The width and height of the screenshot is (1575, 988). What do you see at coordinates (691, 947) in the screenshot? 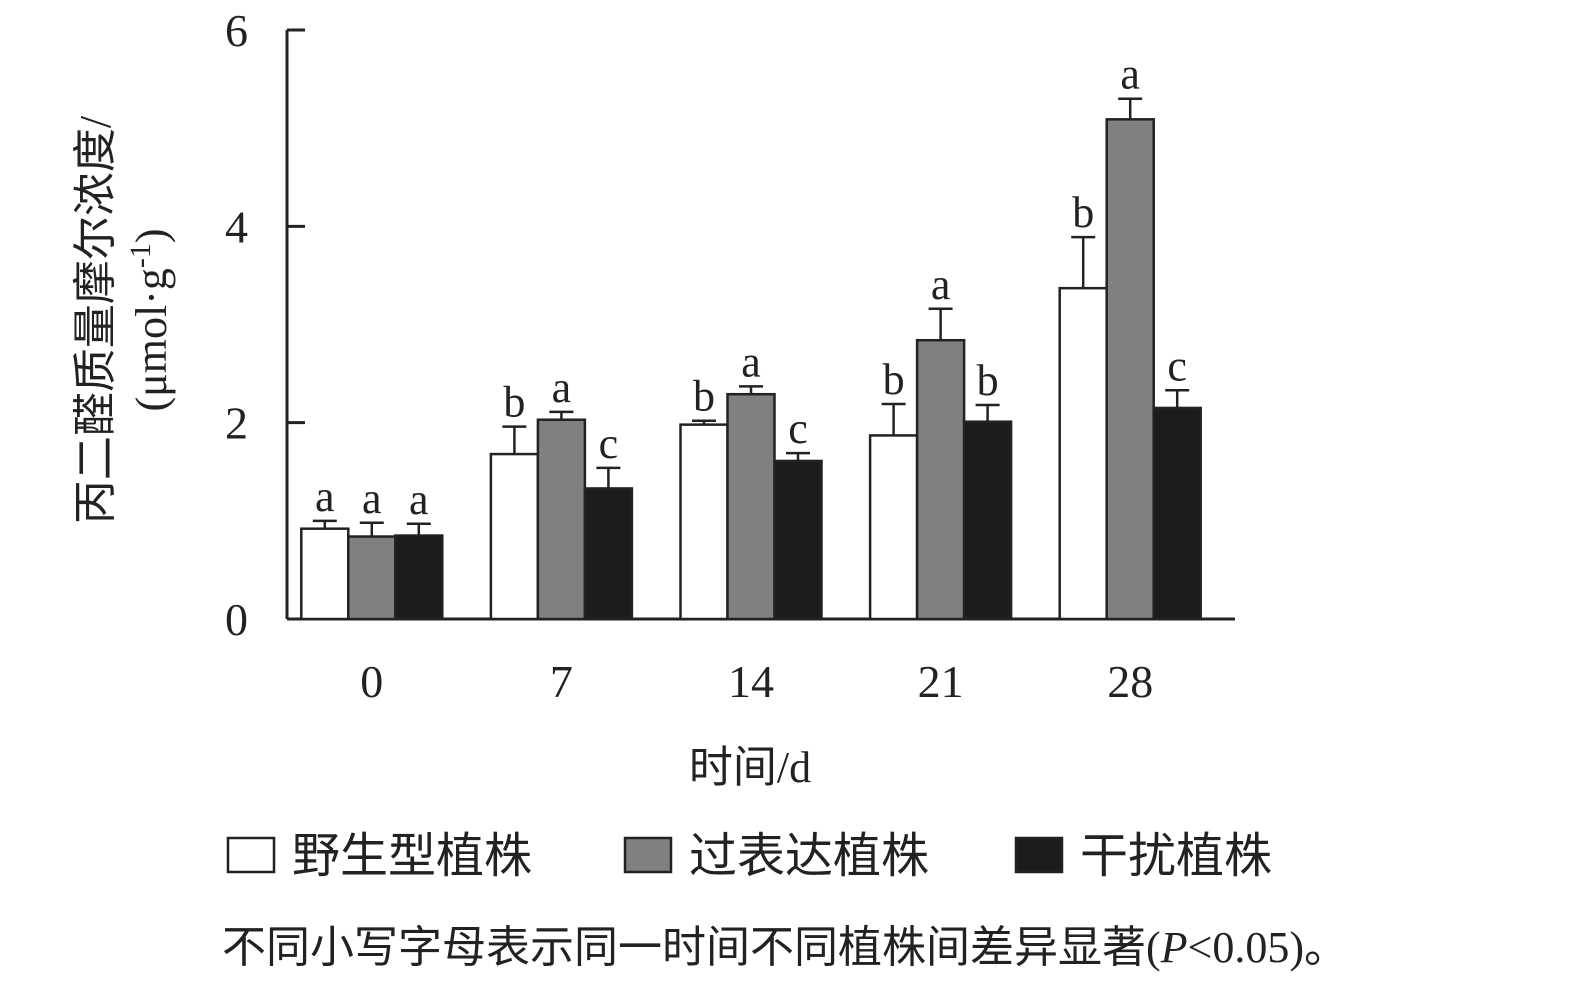
I see `note-text: 不同小写字母表示同一时间不同植株间差异显著(` at bounding box center [691, 947].